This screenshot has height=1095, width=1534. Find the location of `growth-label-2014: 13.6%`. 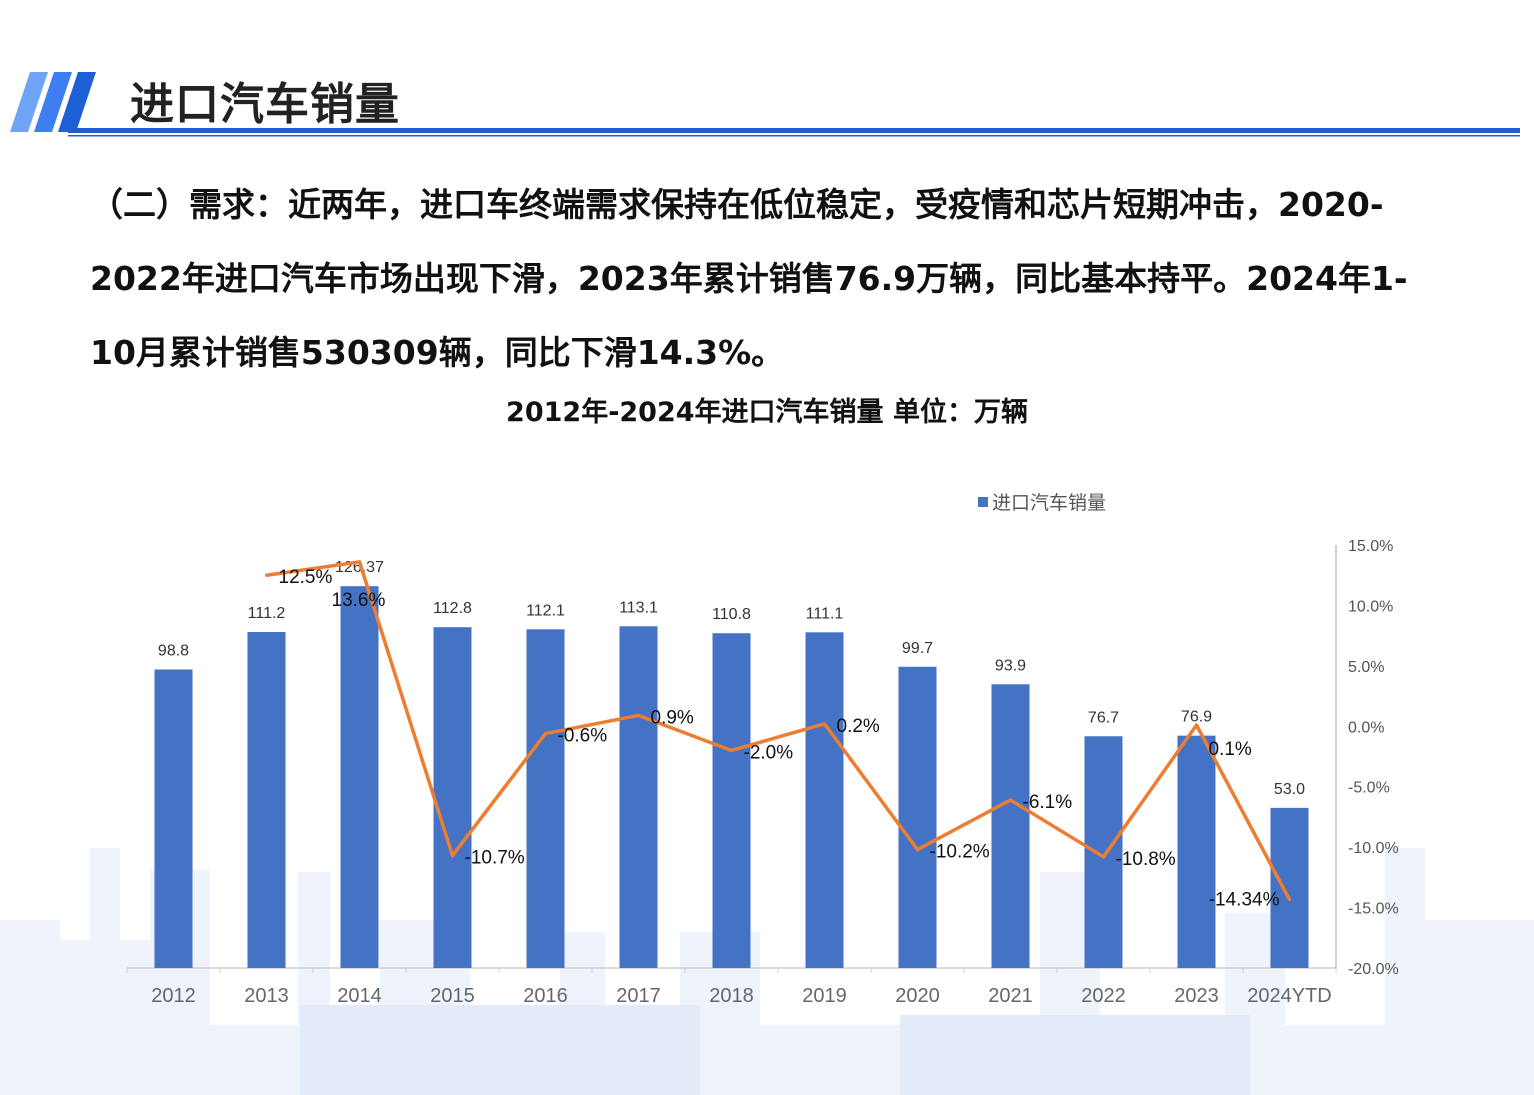

growth-label-2014: 13.6% is located at coordinates (359, 600).